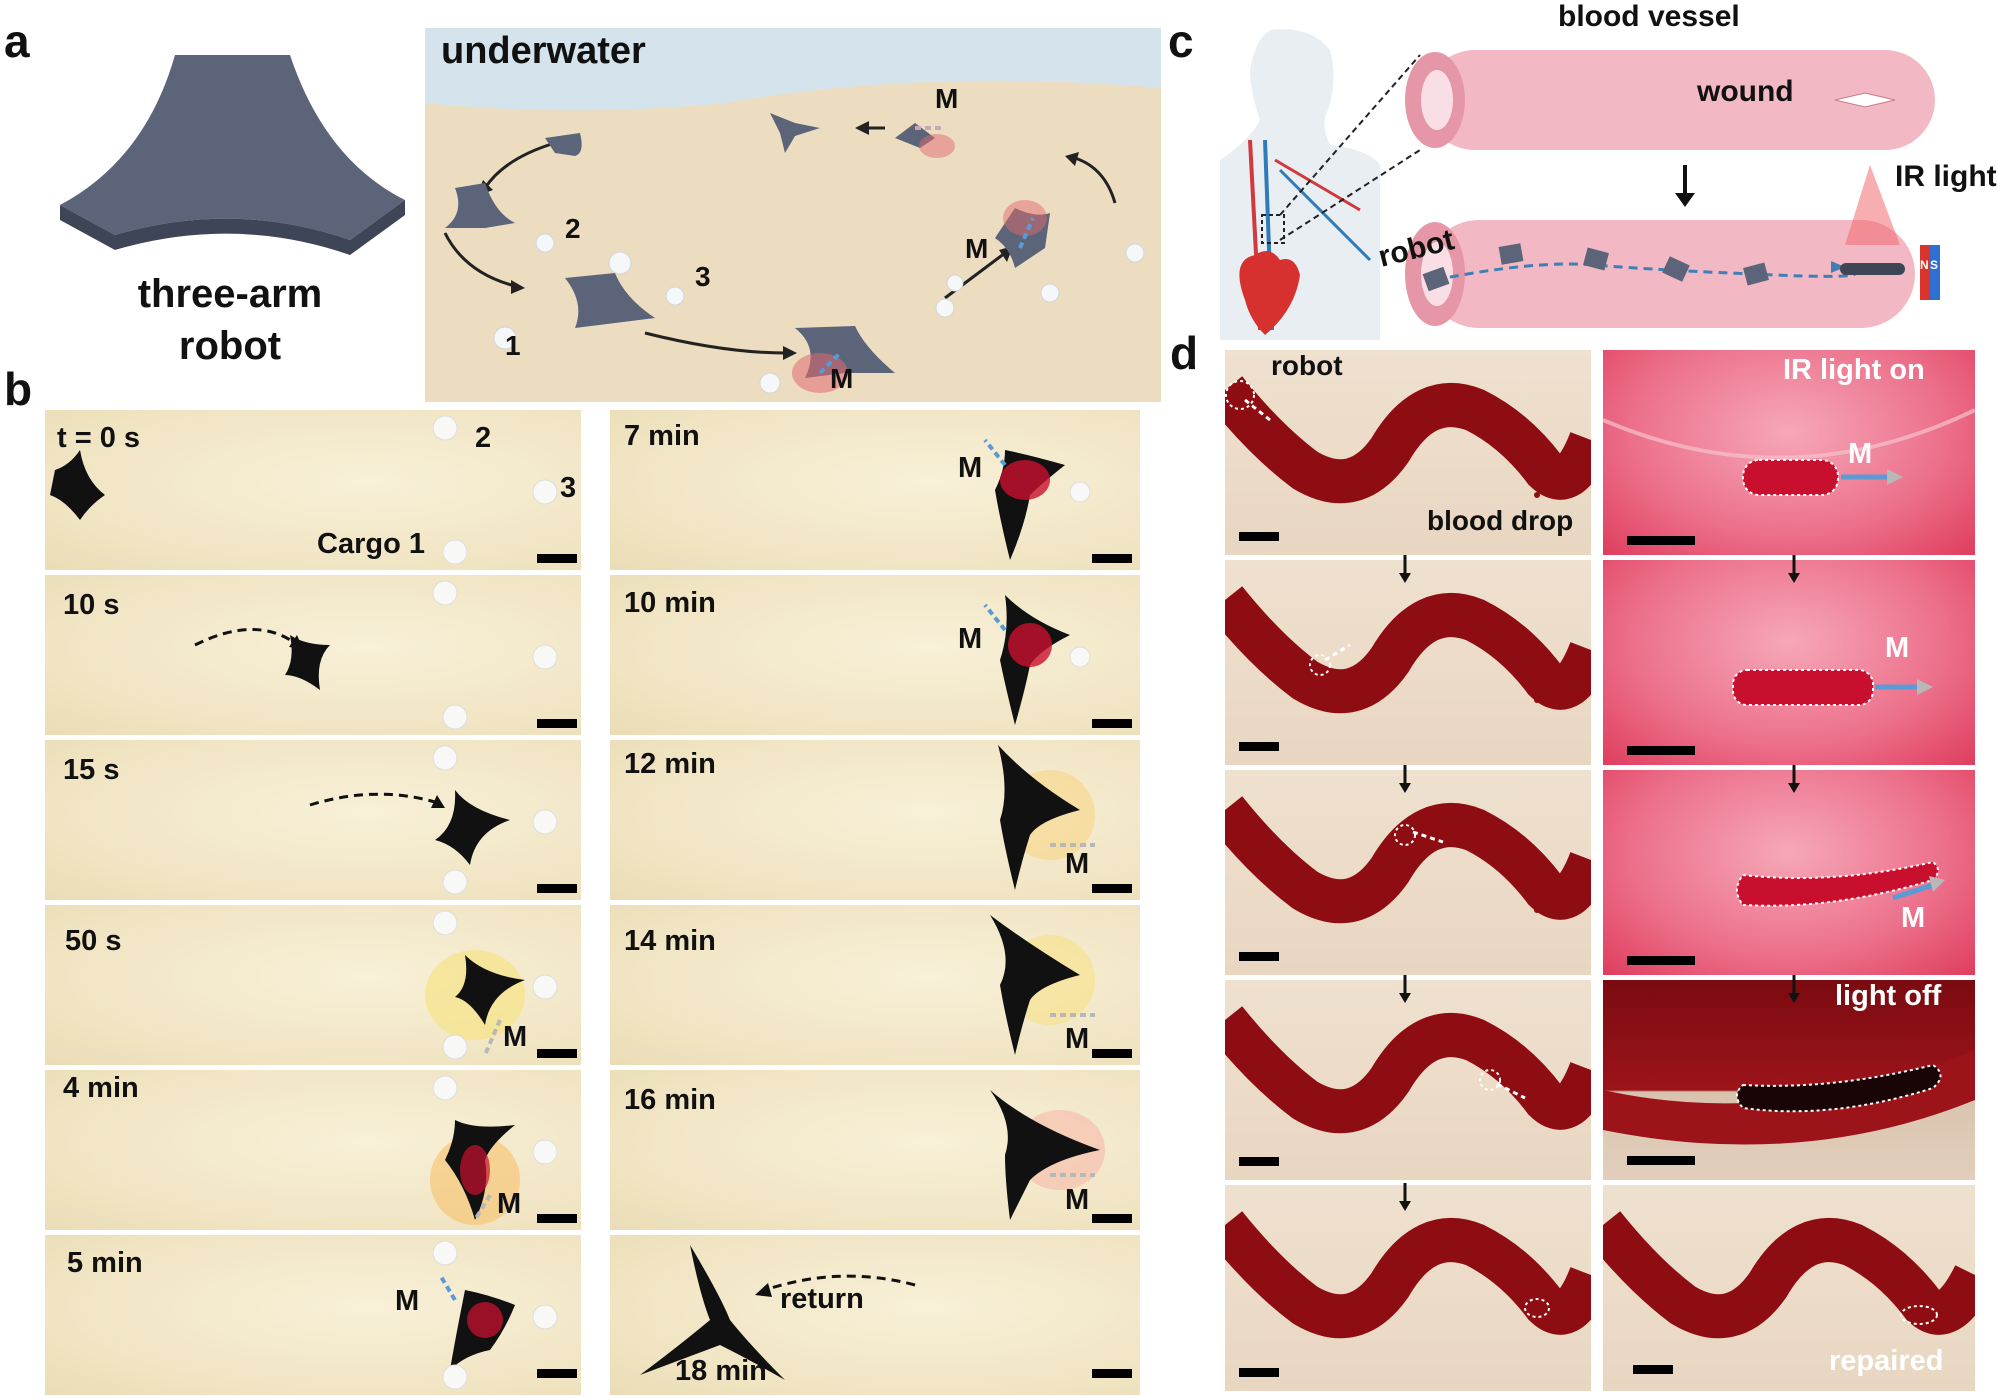 The image size is (1998, 1396). I want to click on time-label: 12 min, so click(670, 764).